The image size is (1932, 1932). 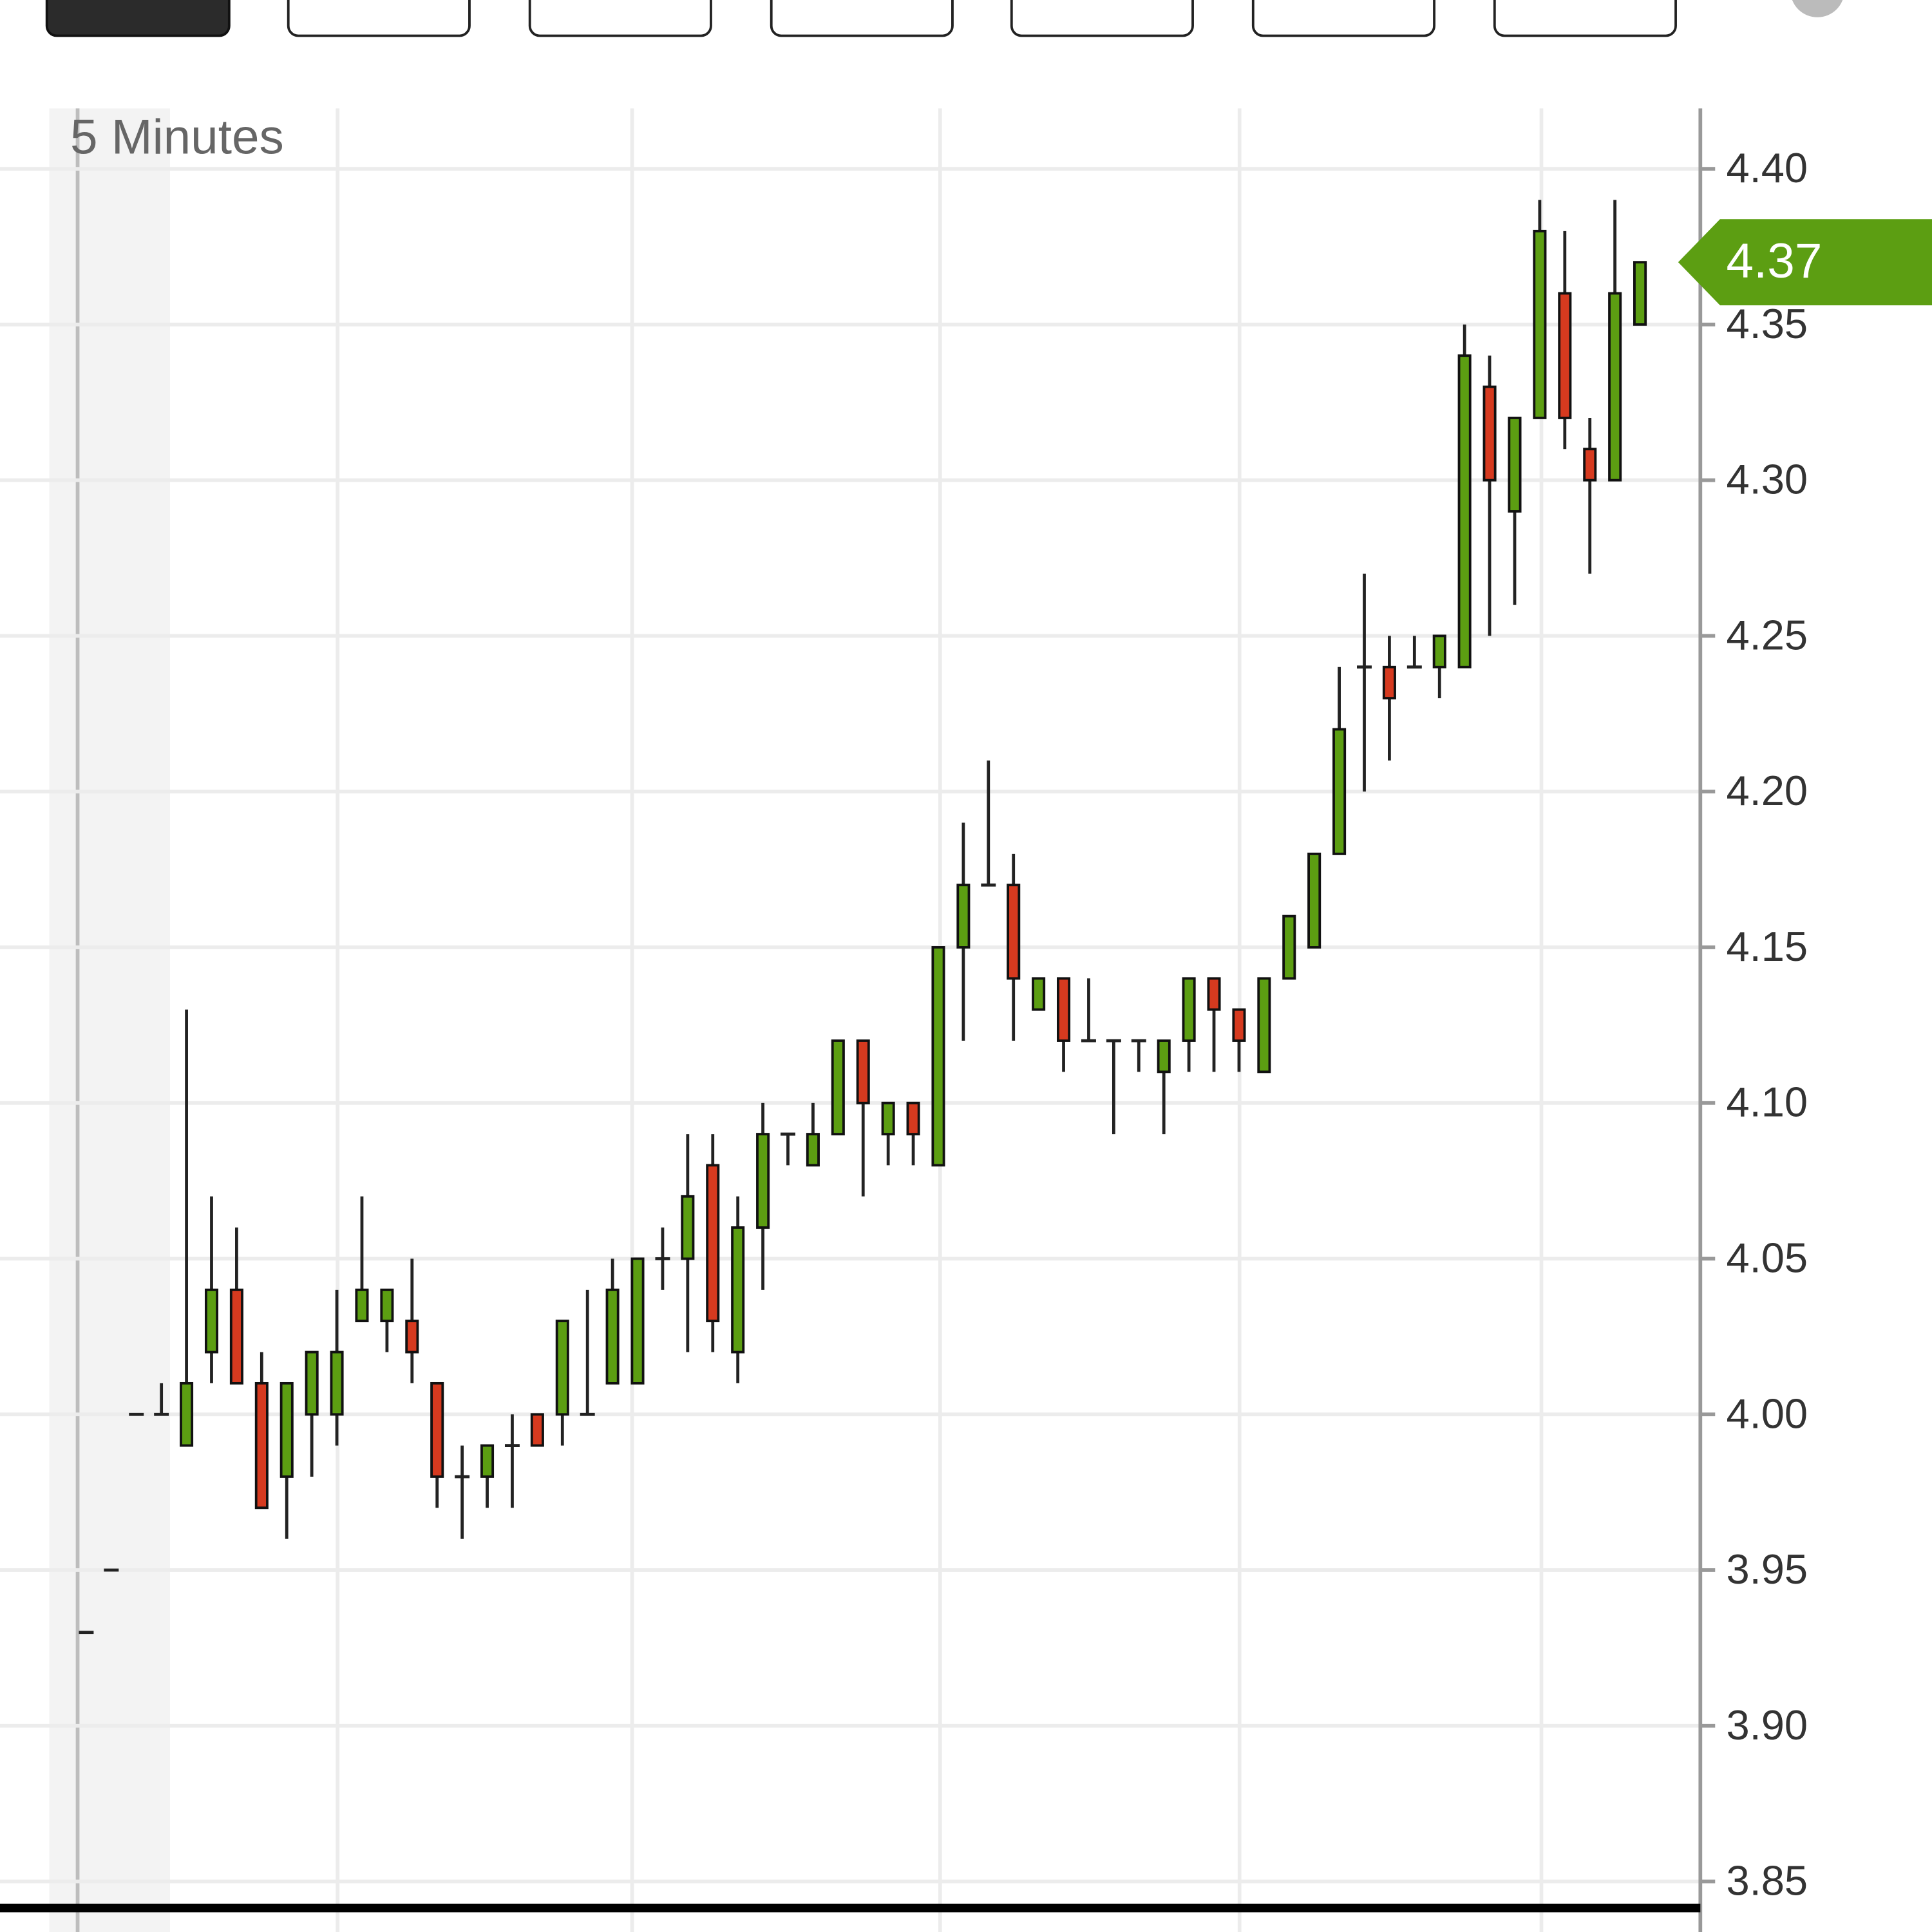 What do you see at coordinates (1767, 946) in the screenshot?
I see `y-tick-label: 4.15` at bounding box center [1767, 946].